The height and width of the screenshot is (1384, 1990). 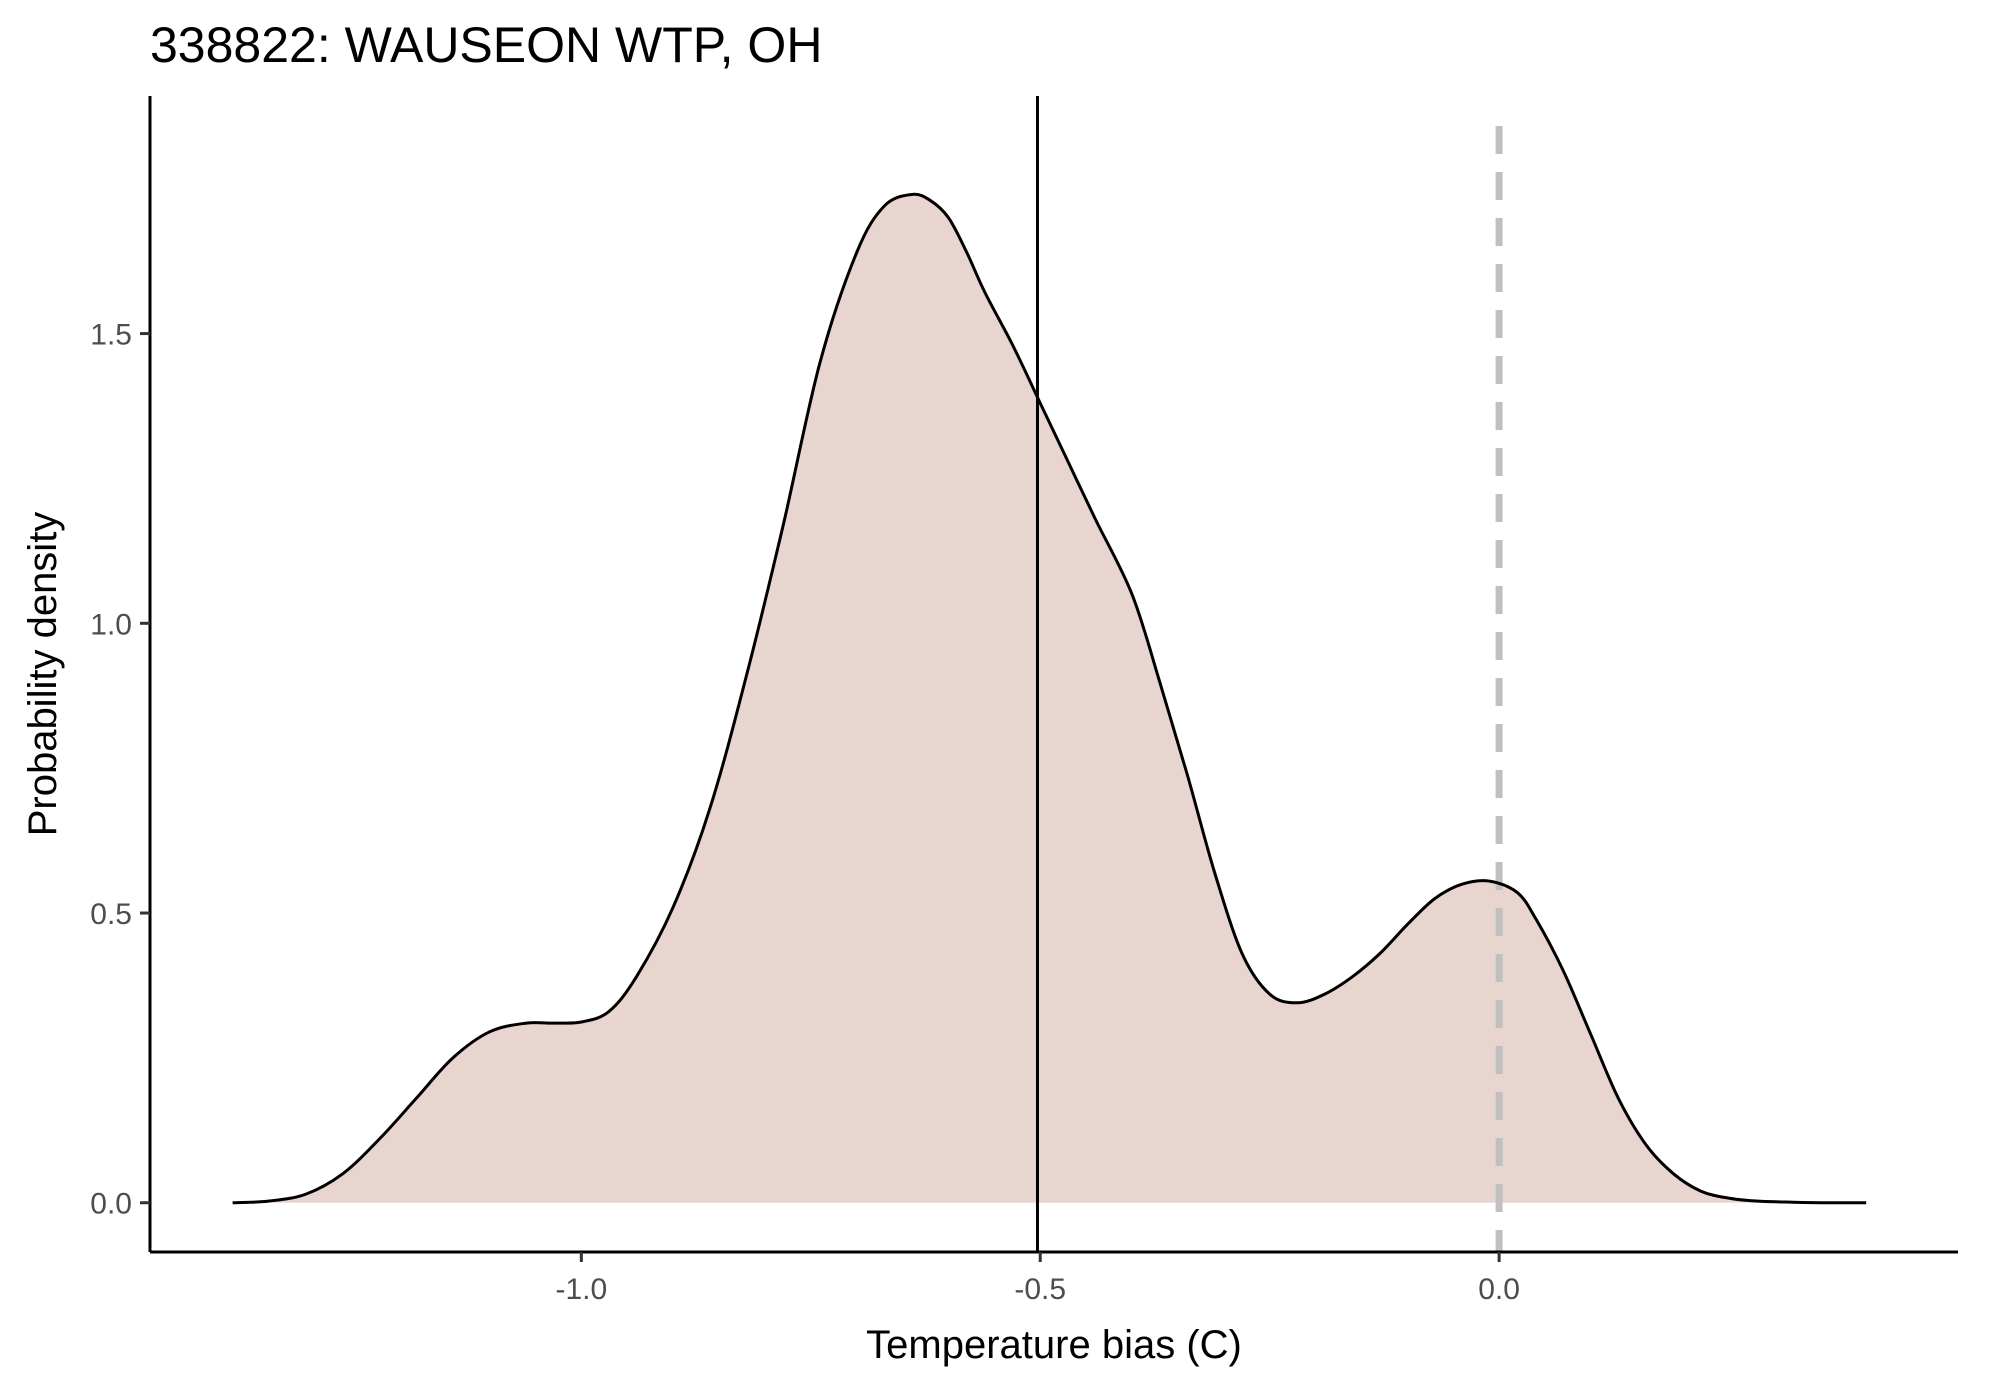 I want to click on y-tick-label: 0.0, so click(x=111, y=1204).